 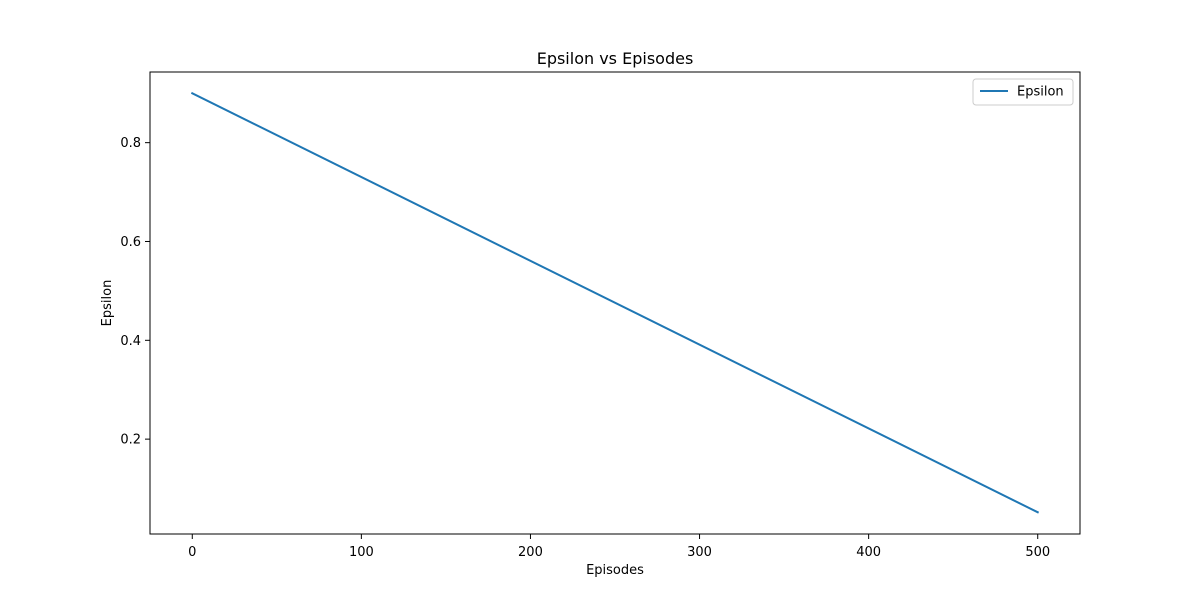 I want to click on x-tick-label-0: 0, so click(x=192, y=552).